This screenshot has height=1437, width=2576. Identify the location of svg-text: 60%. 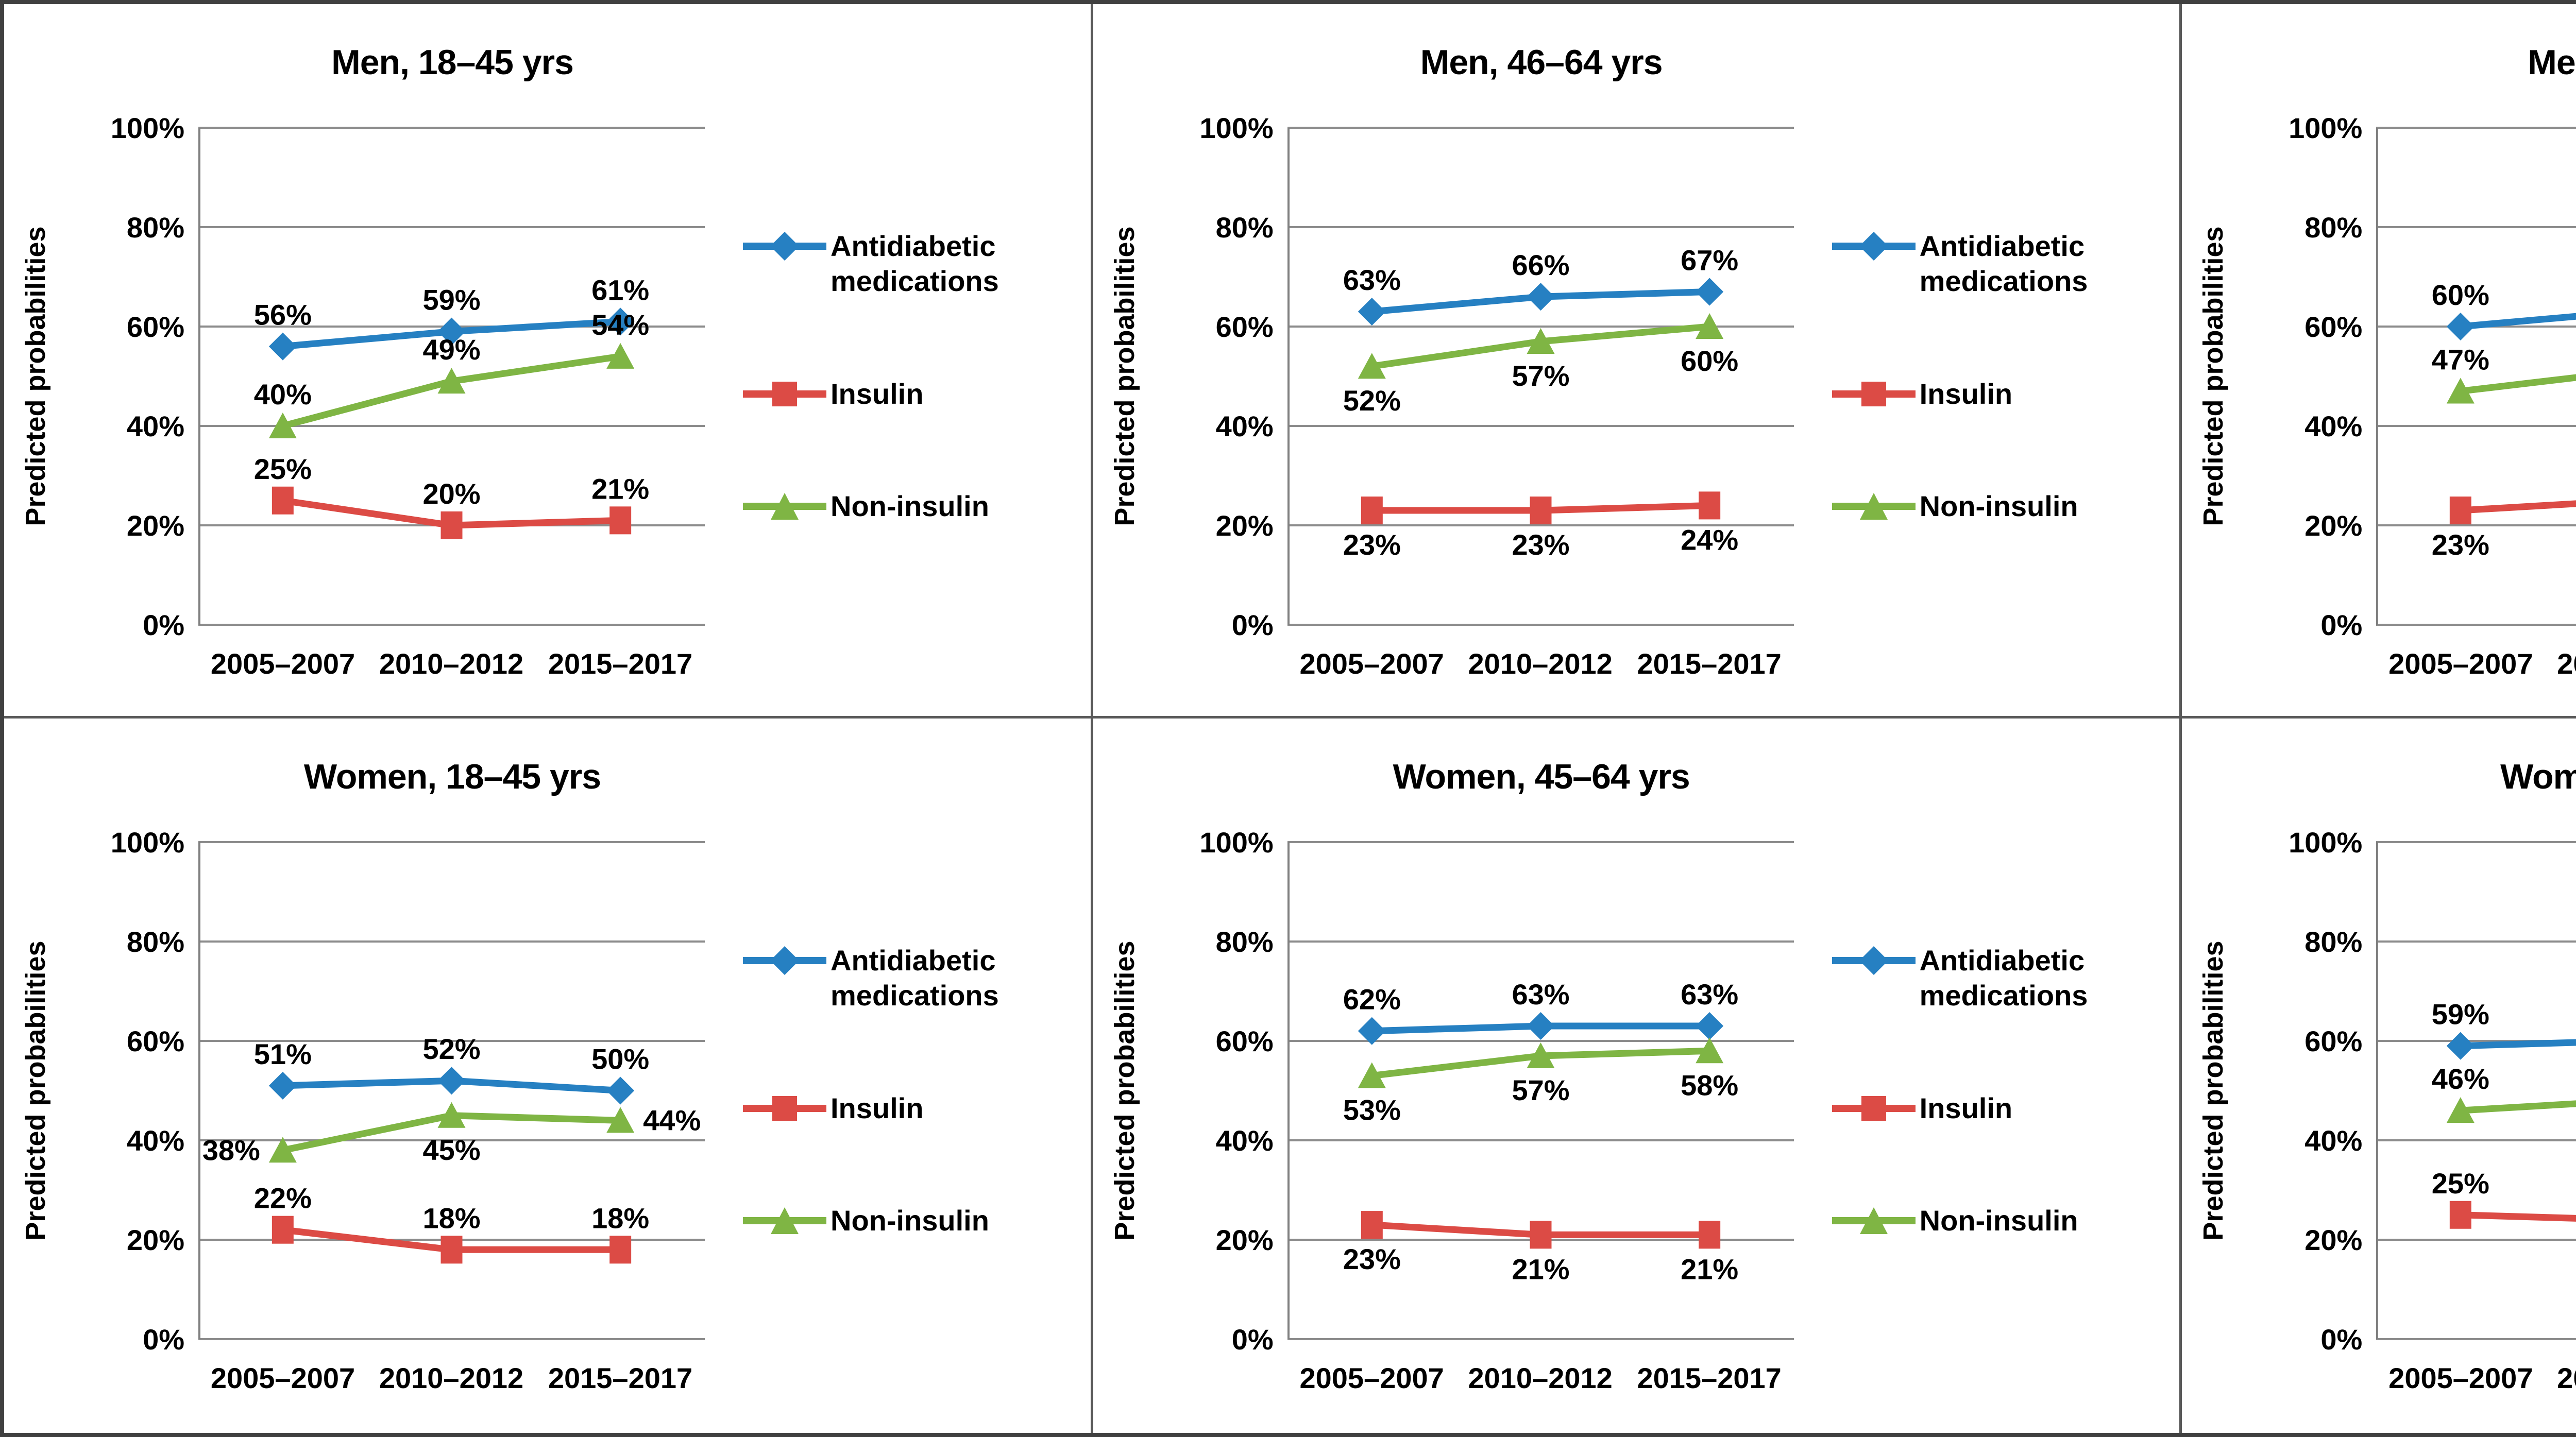
(2460, 295).